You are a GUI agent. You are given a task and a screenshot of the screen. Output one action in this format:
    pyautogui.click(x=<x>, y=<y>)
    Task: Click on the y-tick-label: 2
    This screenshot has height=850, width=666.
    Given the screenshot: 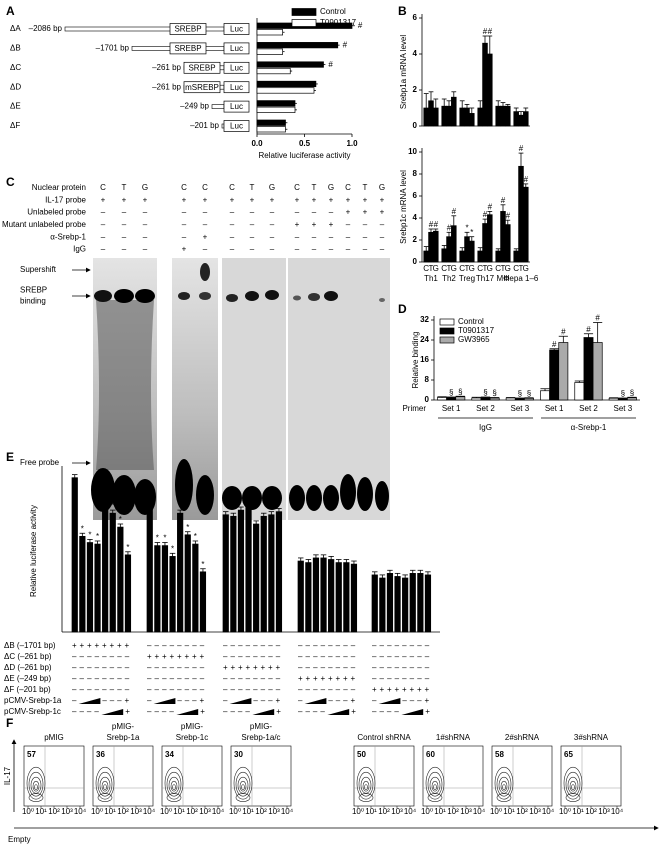 What is the action you would take?
    pyautogui.click(x=415, y=239)
    